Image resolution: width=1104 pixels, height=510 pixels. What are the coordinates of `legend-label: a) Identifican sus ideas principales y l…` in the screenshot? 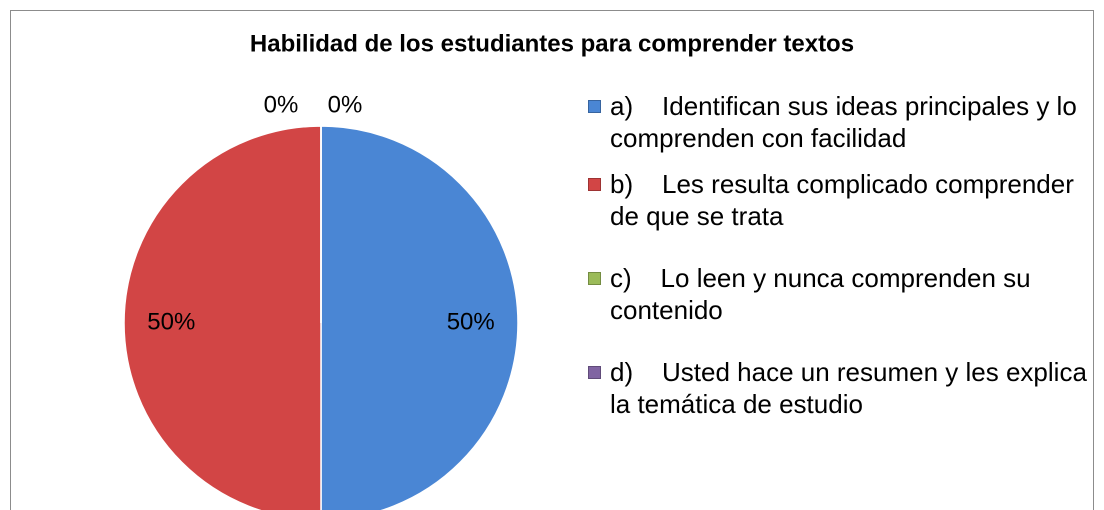 It's located at (847, 122).